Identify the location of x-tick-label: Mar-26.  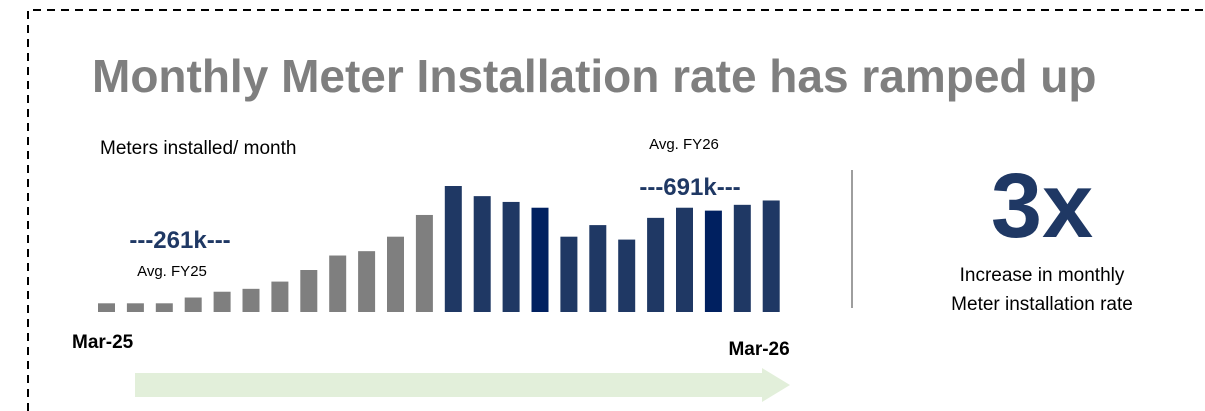
(758, 349).